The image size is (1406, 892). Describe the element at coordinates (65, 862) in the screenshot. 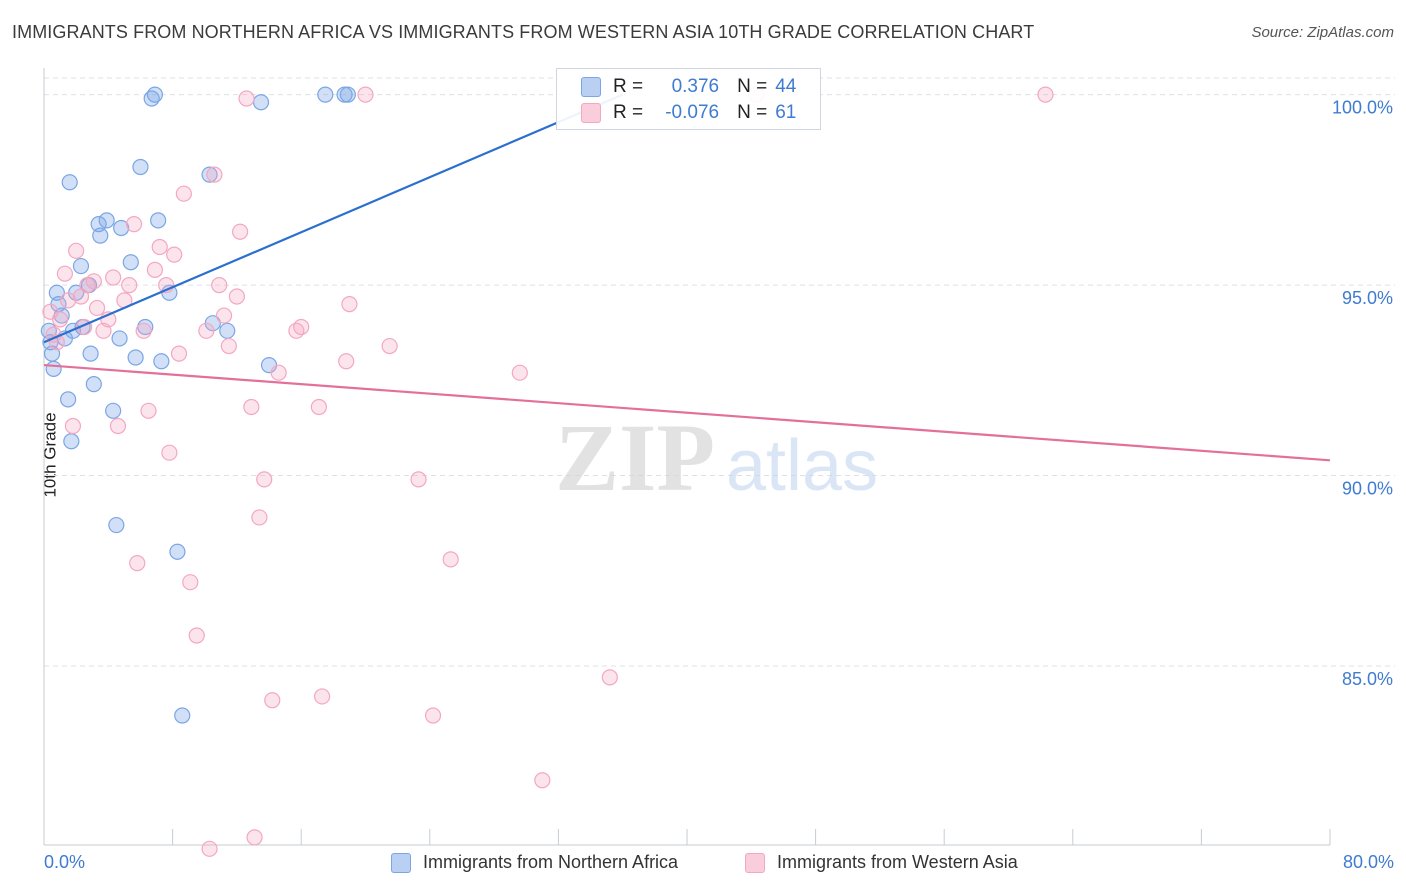

I see `x-tick-label-min: 0.0%` at that location.